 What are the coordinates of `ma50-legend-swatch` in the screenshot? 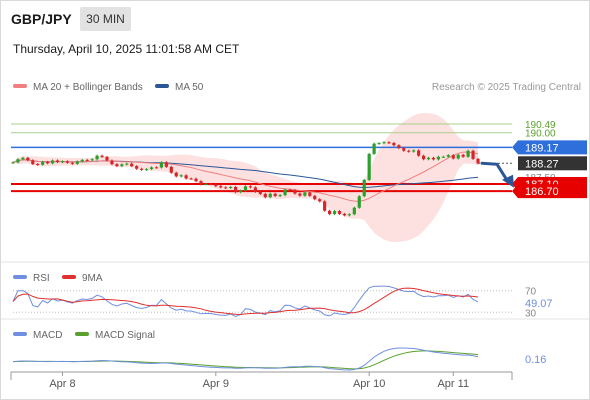 It's located at (162, 86).